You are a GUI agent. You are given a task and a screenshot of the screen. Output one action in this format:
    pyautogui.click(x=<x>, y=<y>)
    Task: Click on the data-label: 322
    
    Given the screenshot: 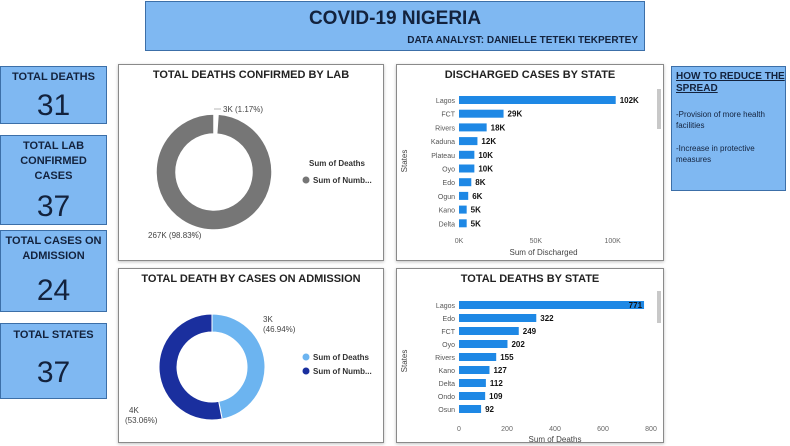 What is the action you would take?
    pyautogui.click(x=547, y=318)
    